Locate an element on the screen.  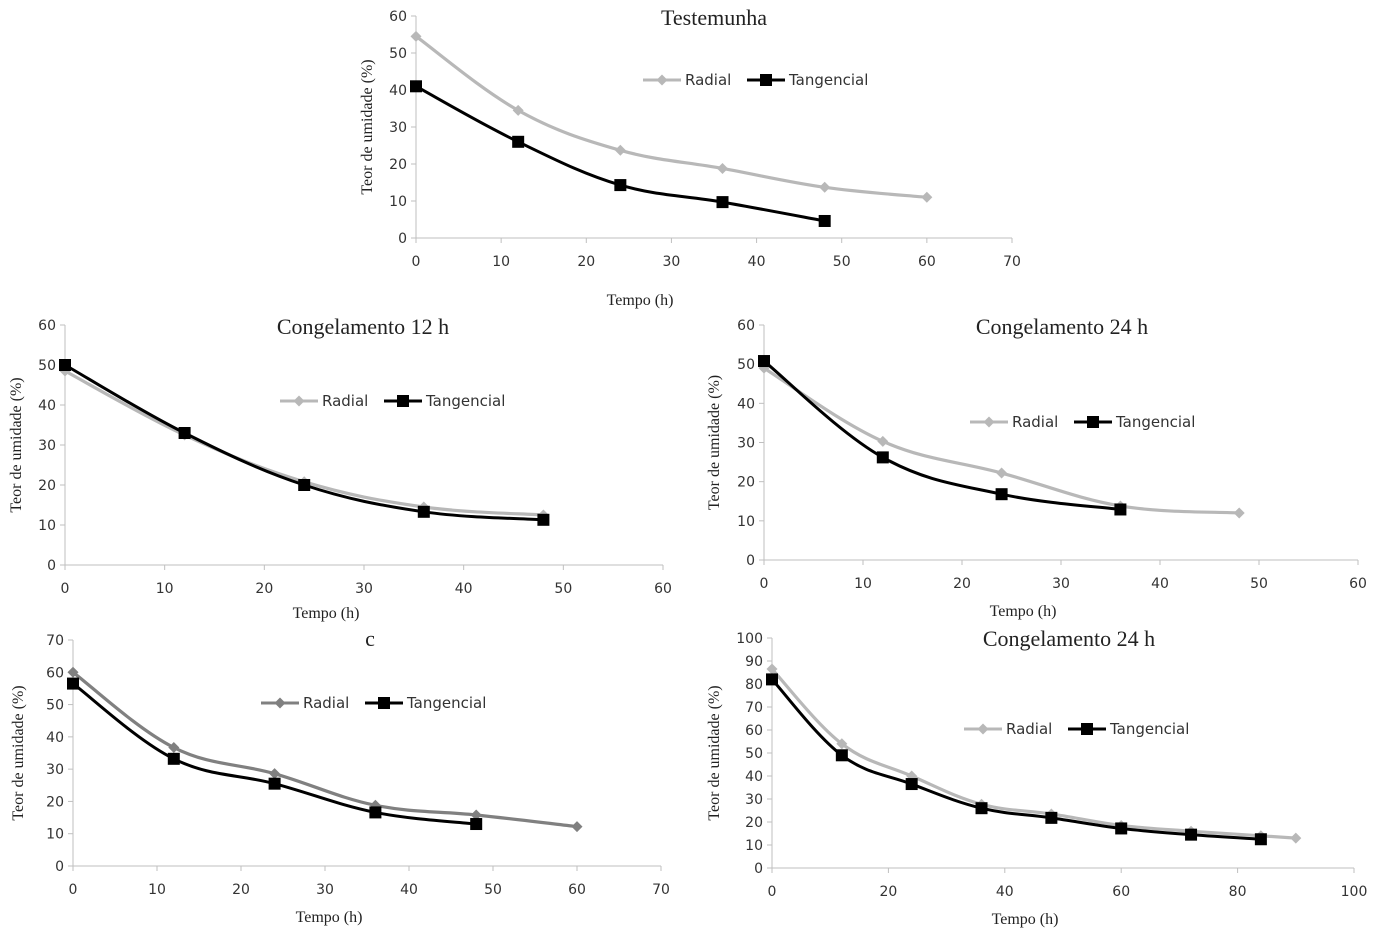
y-tick-label: 70 is located at coordinates (55, 641).